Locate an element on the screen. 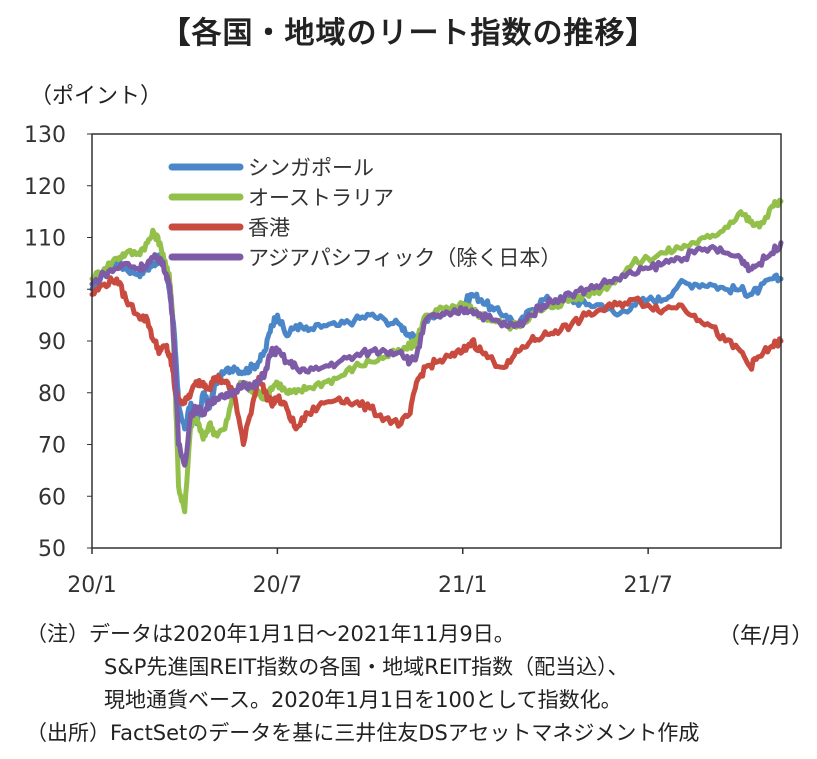  legend-label: アジアパシフィック（除く日本） is located at coordinates (404, 258).